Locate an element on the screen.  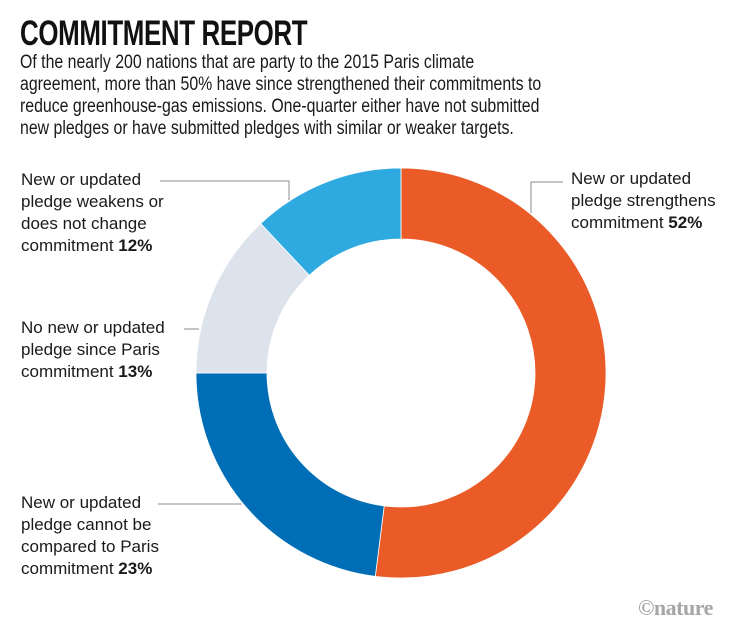
donut-slice-cannot-compare is located at coordinates (290, 474).